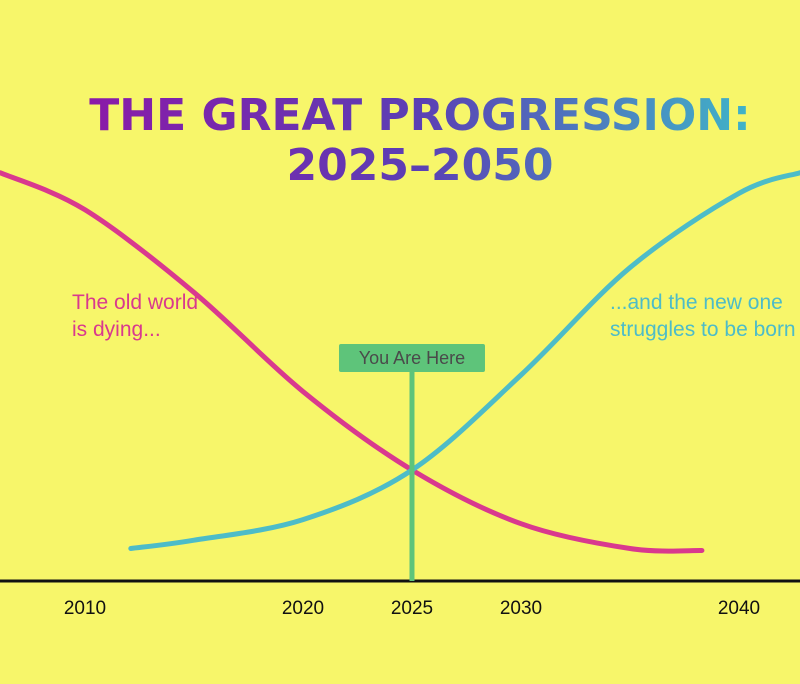 The width and height of the screenshot is (800, 684). I want to click on chart-title-line2: 2025–2050, so click(420, 165).